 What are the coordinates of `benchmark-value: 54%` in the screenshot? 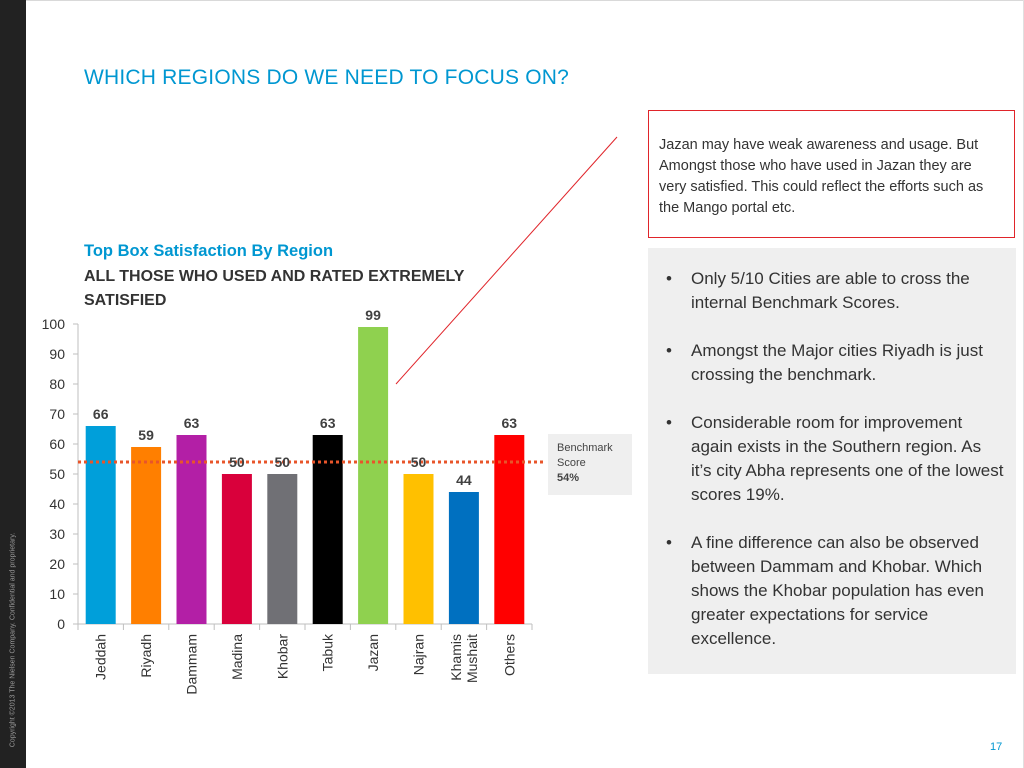 It's located at (568, 478).